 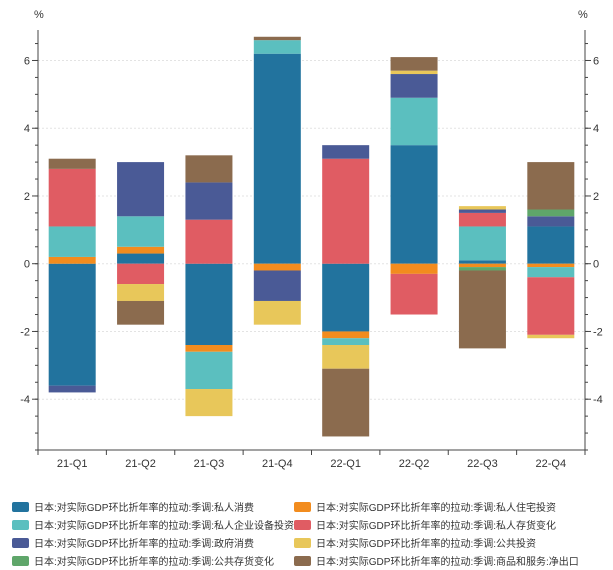 I want to click on legend-item: 日本:对实际GDP环比折年率的拉动:季调:私人住宅投资, so click(x=425, y=506).